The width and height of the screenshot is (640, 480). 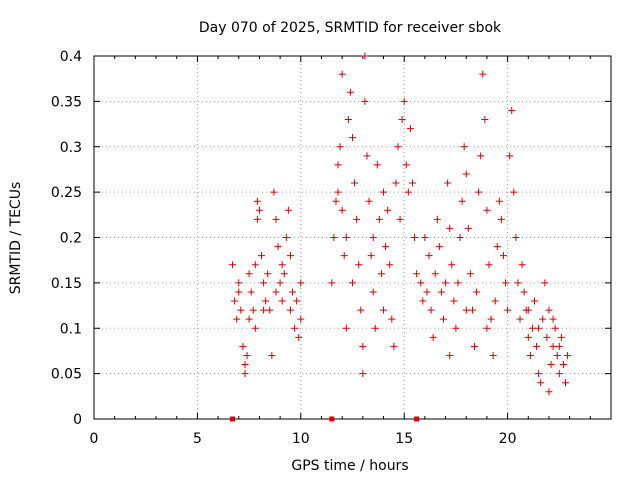 I want to click on y-tick-label: 0.2, so click(x=71, y=239).